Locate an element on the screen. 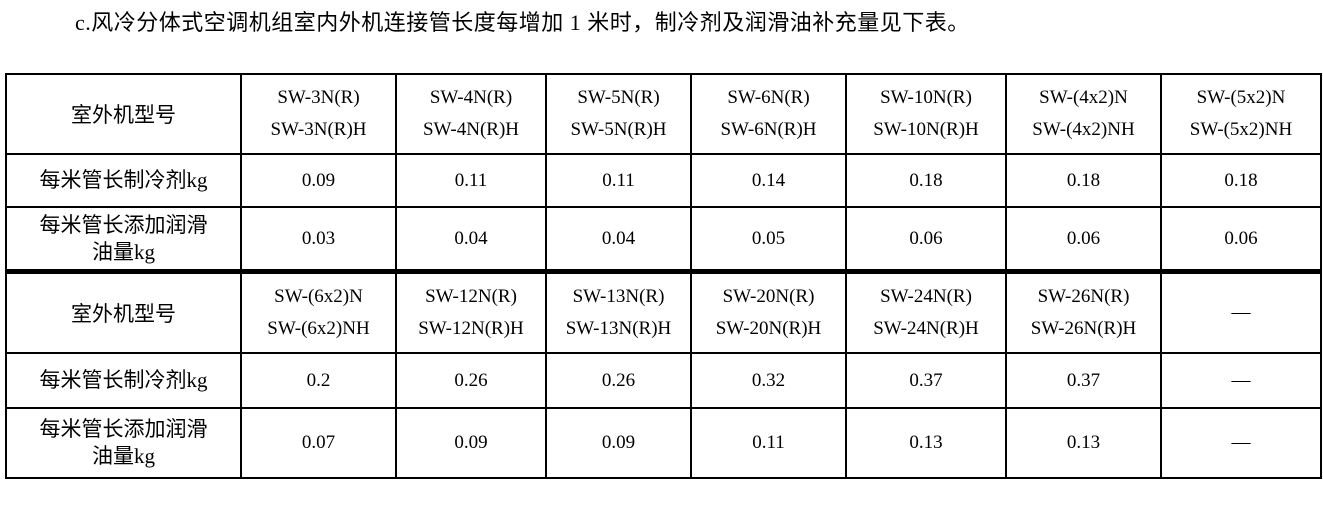  model-line: SW-6N(R)H is located at coordinates (768, 129).